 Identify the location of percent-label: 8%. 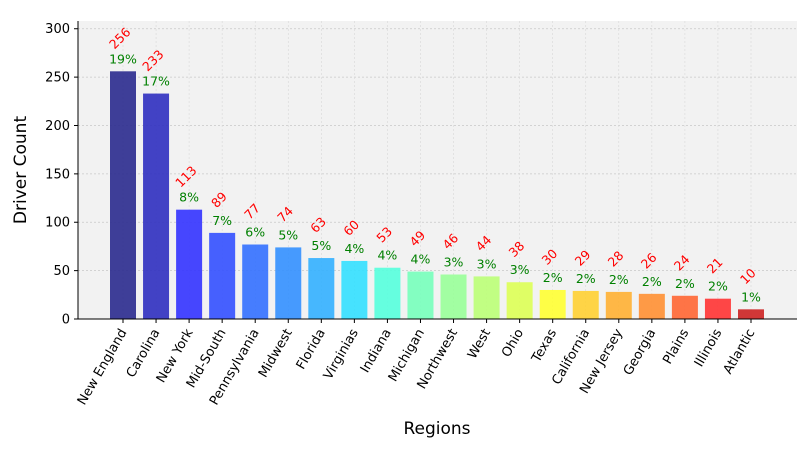
(189, 197).